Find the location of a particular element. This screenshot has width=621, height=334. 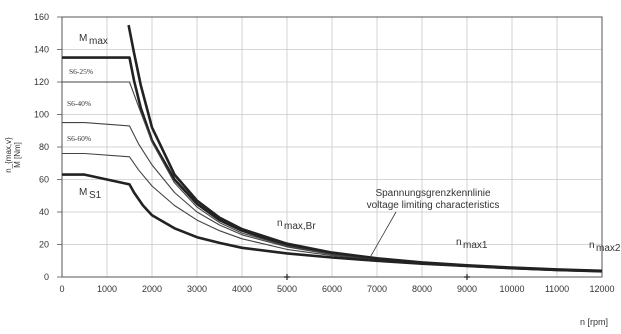

x-tick-label: 5000 is located at coordinates (287, 289).